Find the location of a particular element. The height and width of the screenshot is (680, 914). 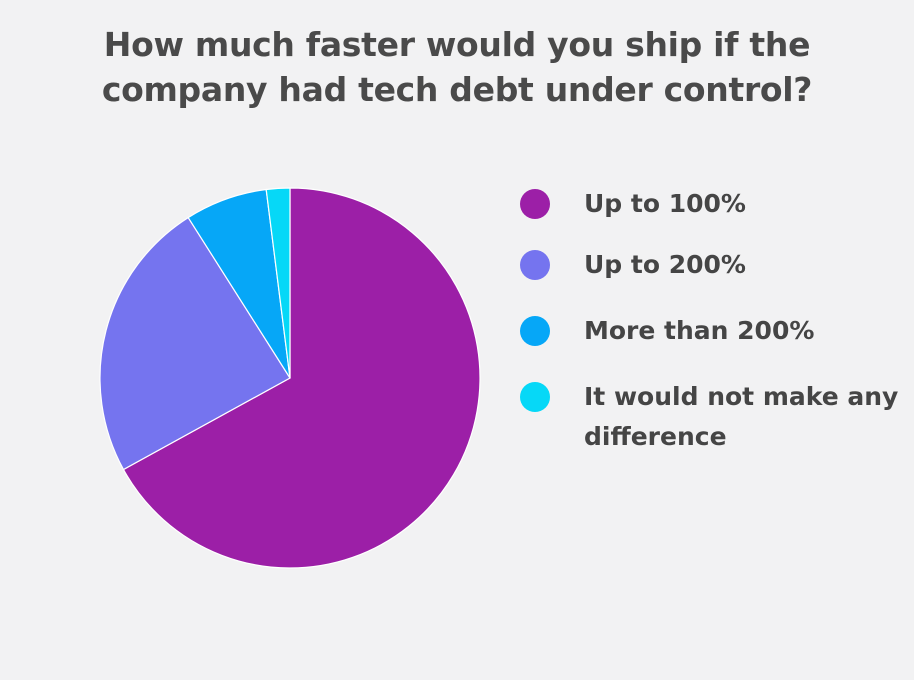

legend-label-line: difference is located at coordinates (655, 436).